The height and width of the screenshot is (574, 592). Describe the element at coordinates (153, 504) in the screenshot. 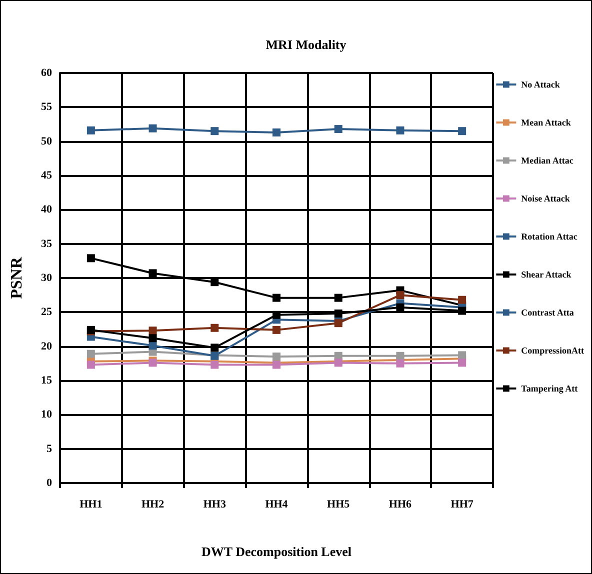

I see `x-tick-label: HH2` at that location.